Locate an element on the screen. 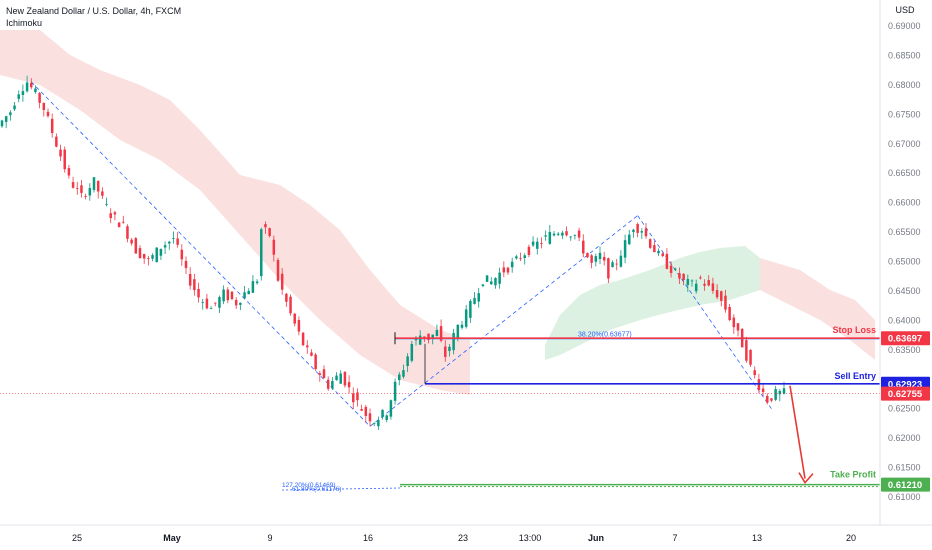 Image resolution: width=932 pixels, height=550 pixels. y-tick-label: 0.62500 is located at coordinates (904, 409).